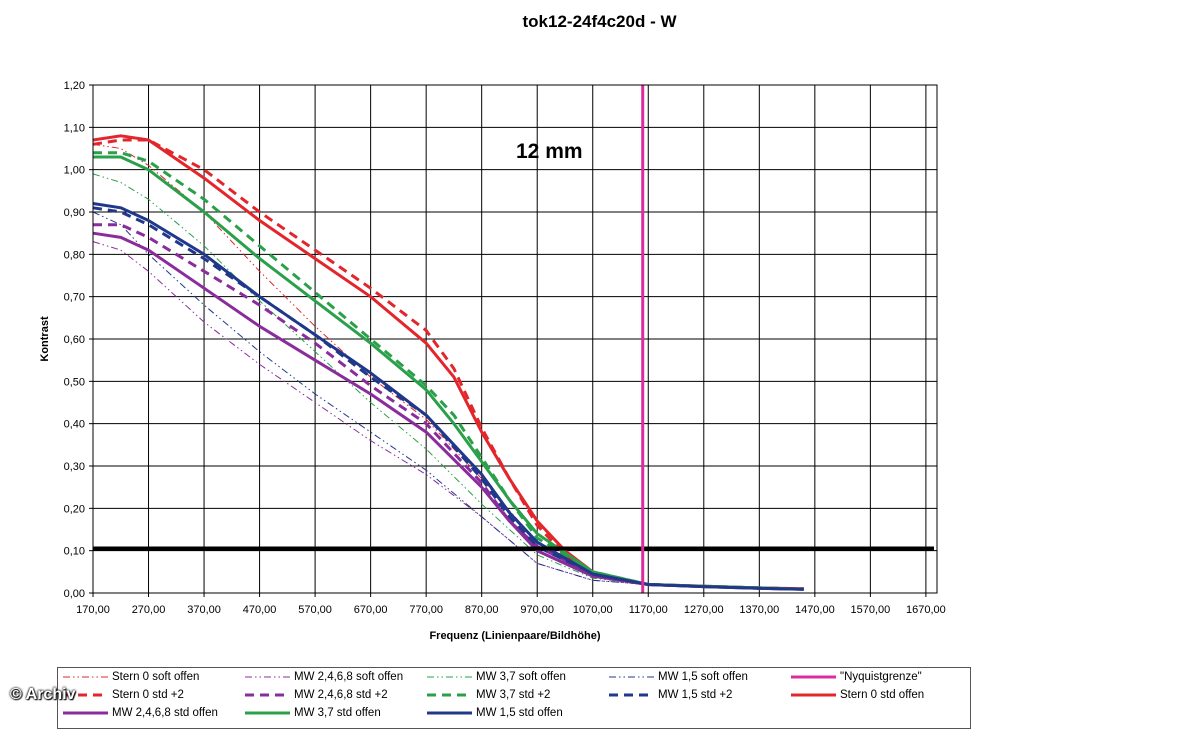 The height and width of the screenshot is (729, 1199). What do you see at coordinates (43, 694) in the screenshot?
I see `copyright-watermark: © Archiv` at bounding box center [43, 694].